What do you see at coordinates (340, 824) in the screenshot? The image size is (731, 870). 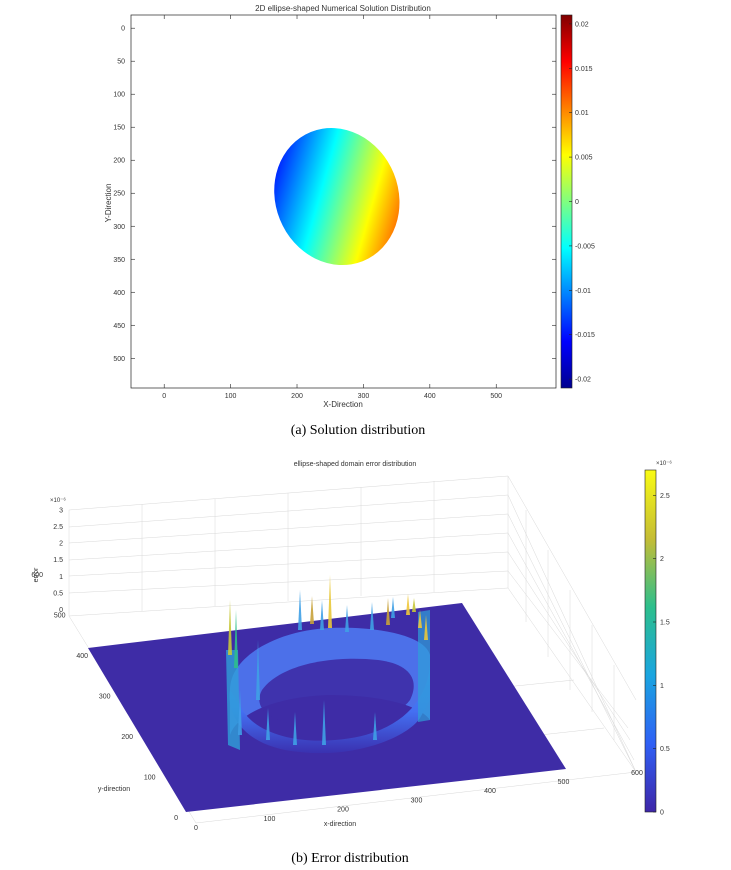 I see `x-axis-label: x-direction` at bounding box center [340, 824].